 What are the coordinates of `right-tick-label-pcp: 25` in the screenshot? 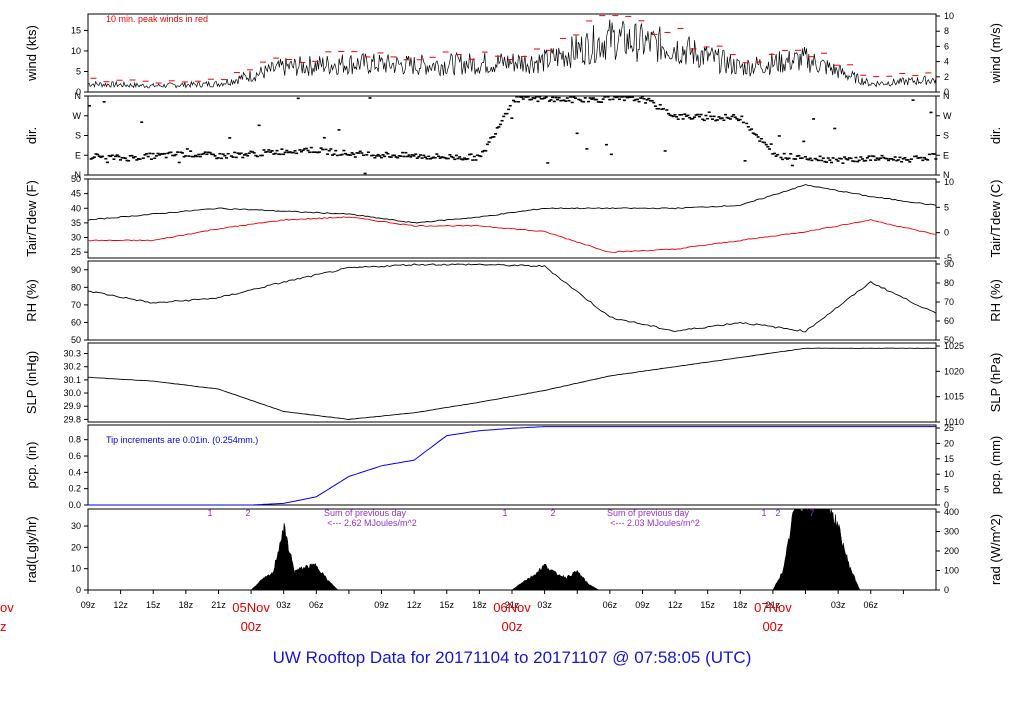 It's located at (949, 428).